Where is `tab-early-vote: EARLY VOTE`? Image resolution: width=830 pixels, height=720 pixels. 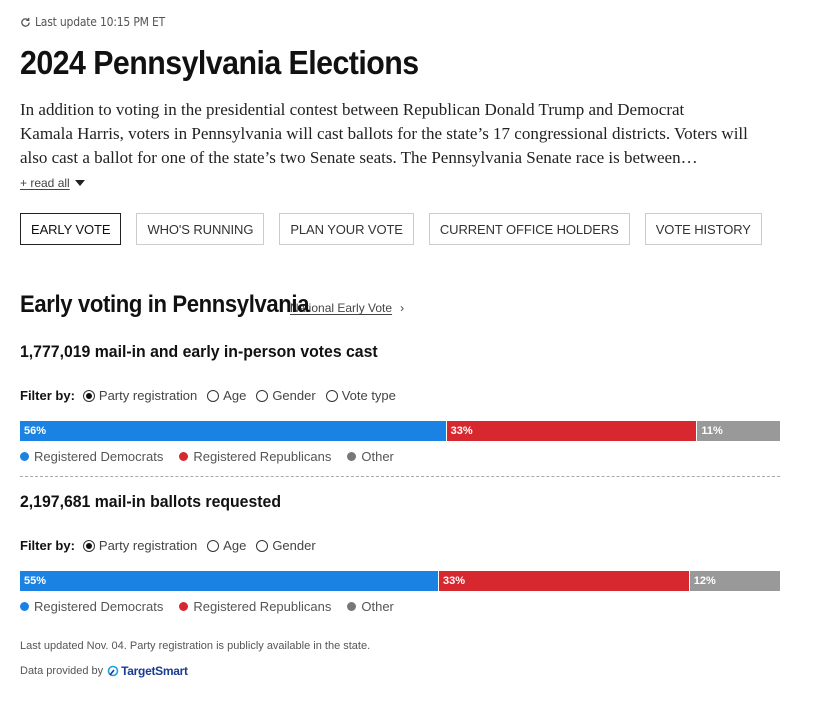 tab-early-vote: EARLY VOTE is located at coordinates (71, 229).